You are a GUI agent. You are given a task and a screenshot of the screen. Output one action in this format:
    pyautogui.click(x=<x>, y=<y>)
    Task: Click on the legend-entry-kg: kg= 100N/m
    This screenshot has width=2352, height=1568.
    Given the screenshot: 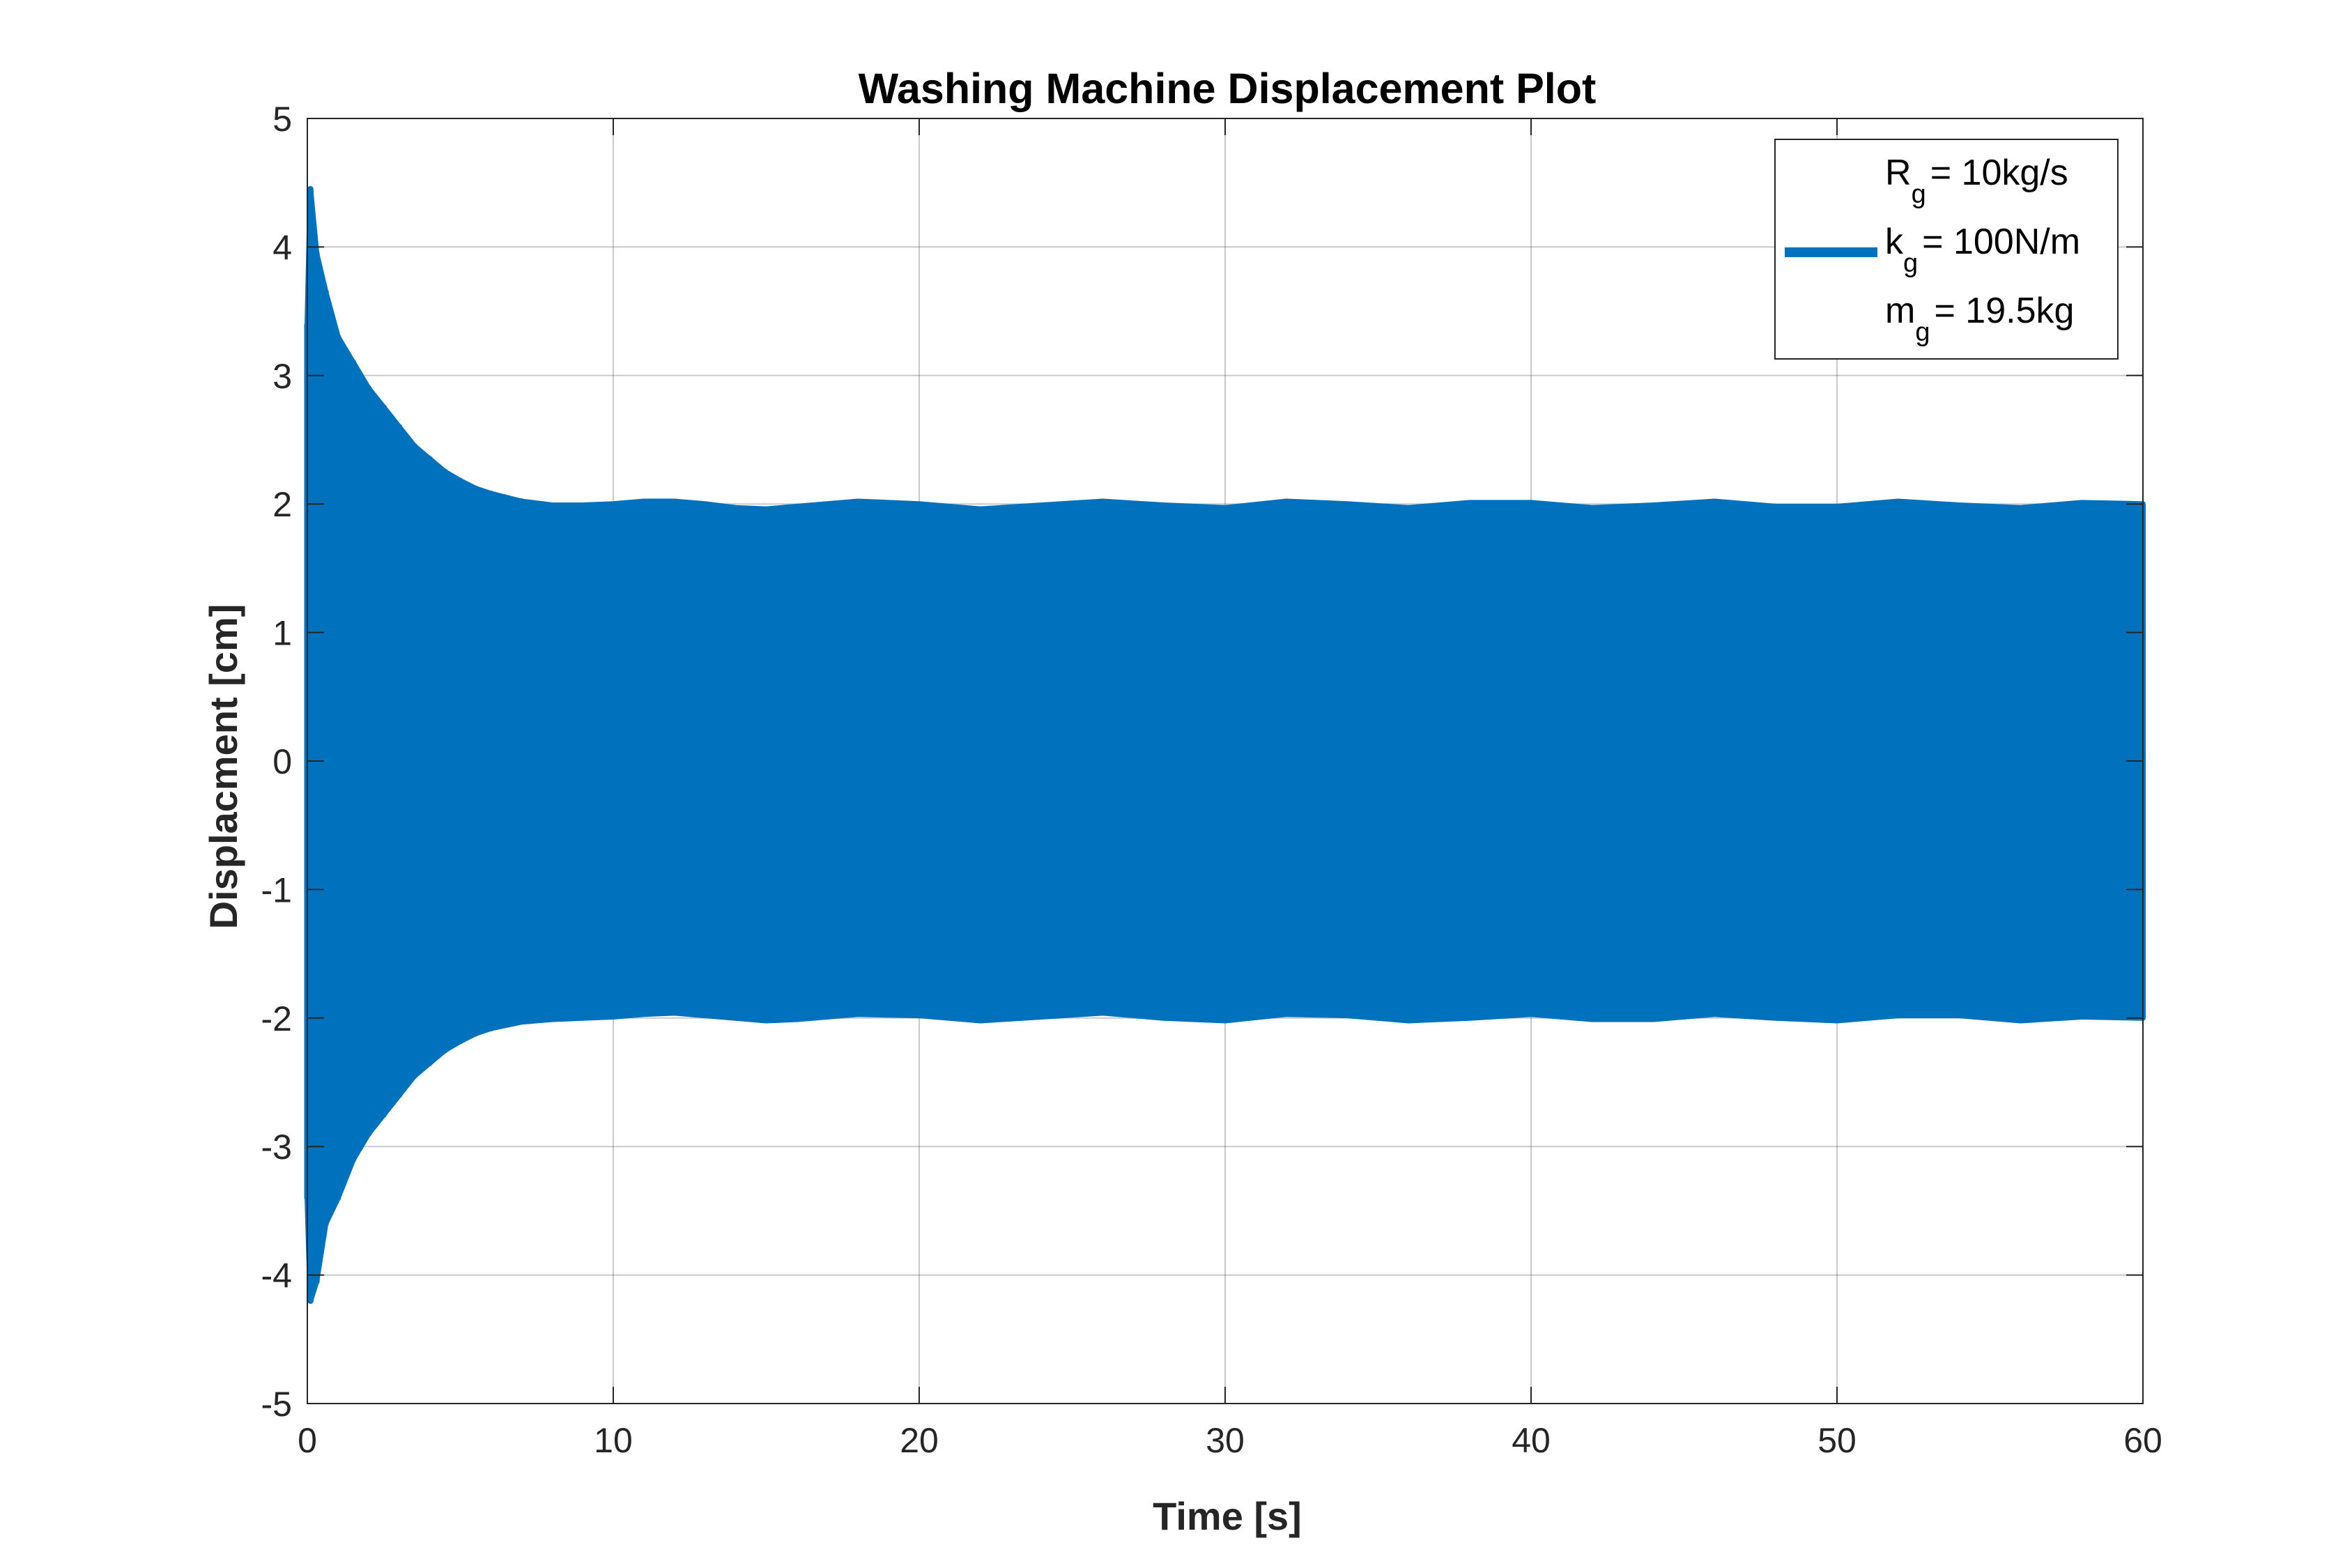 What is the action you would take?
    pyautogui.click(x=1946, y=253)
    